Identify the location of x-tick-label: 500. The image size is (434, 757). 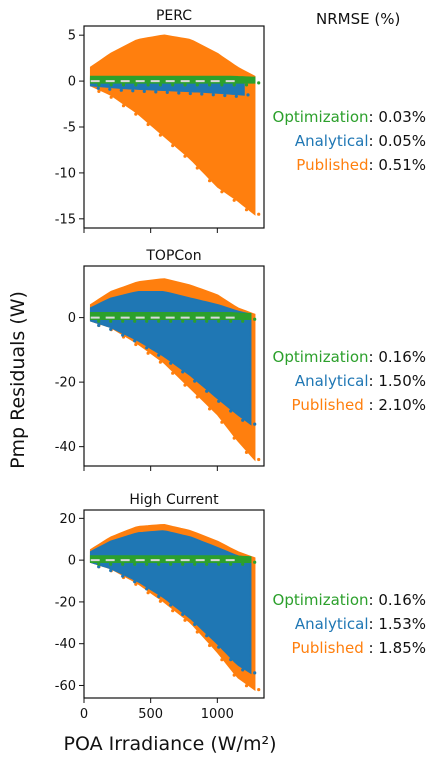
(150, 714).